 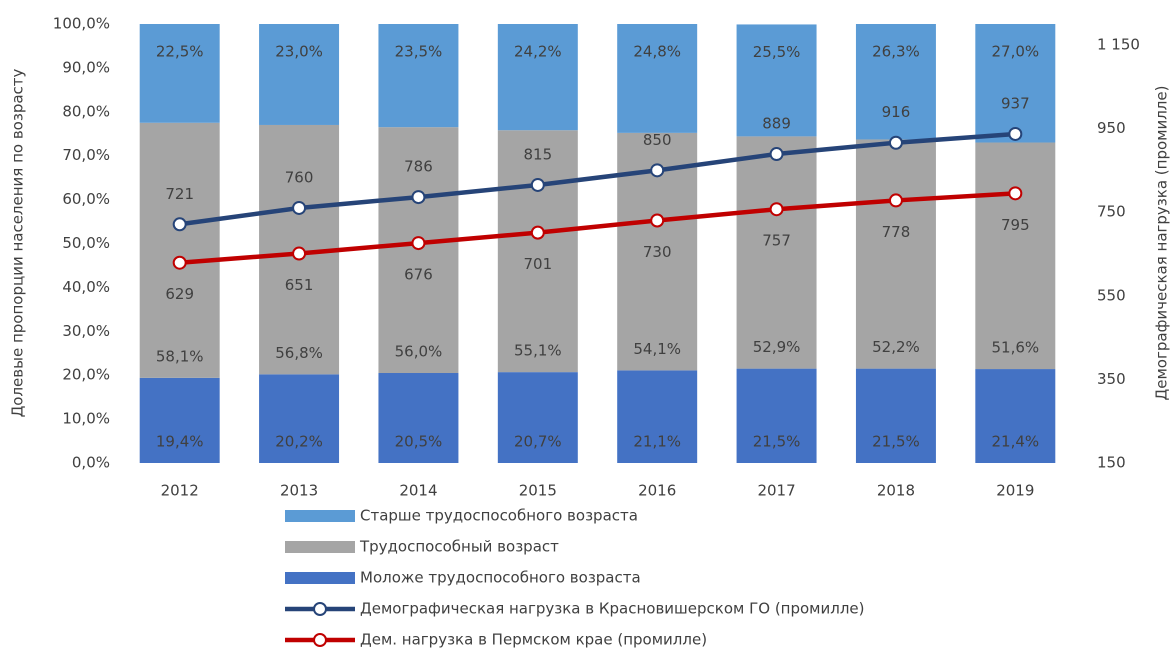 I want to click on line-value-label: 850, so click(x=657, y=140).